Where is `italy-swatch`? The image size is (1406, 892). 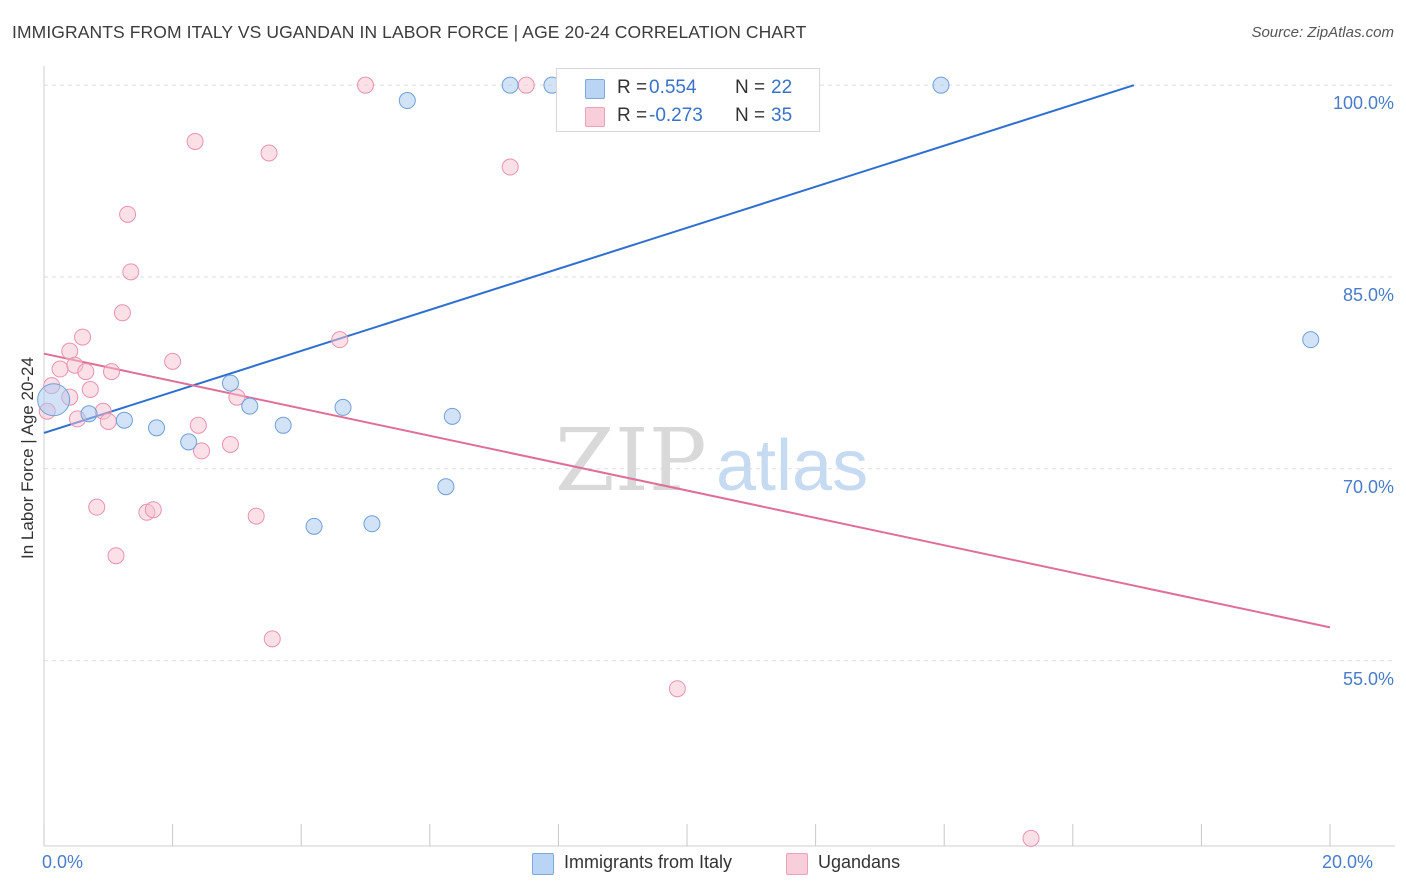 italy-swatch is located at coordinates (595, 89).